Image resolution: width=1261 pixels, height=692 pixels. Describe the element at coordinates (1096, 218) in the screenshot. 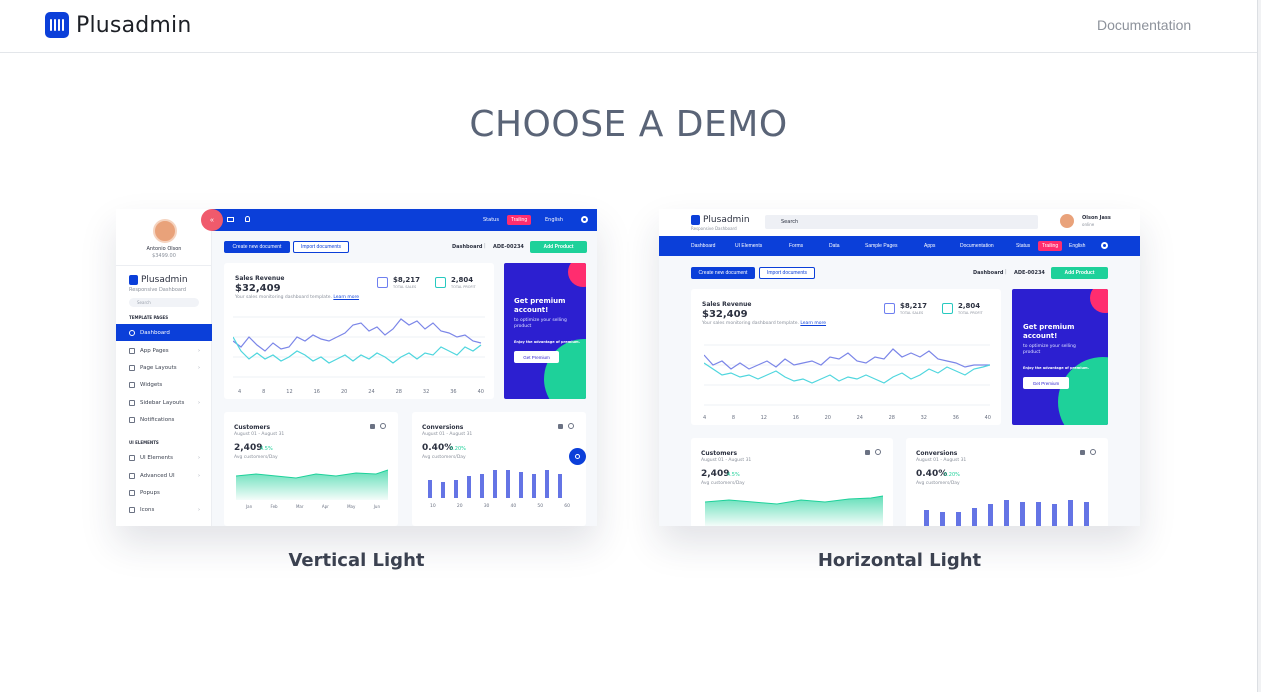

I see `preview-user-name: Olson Jass` at that location.